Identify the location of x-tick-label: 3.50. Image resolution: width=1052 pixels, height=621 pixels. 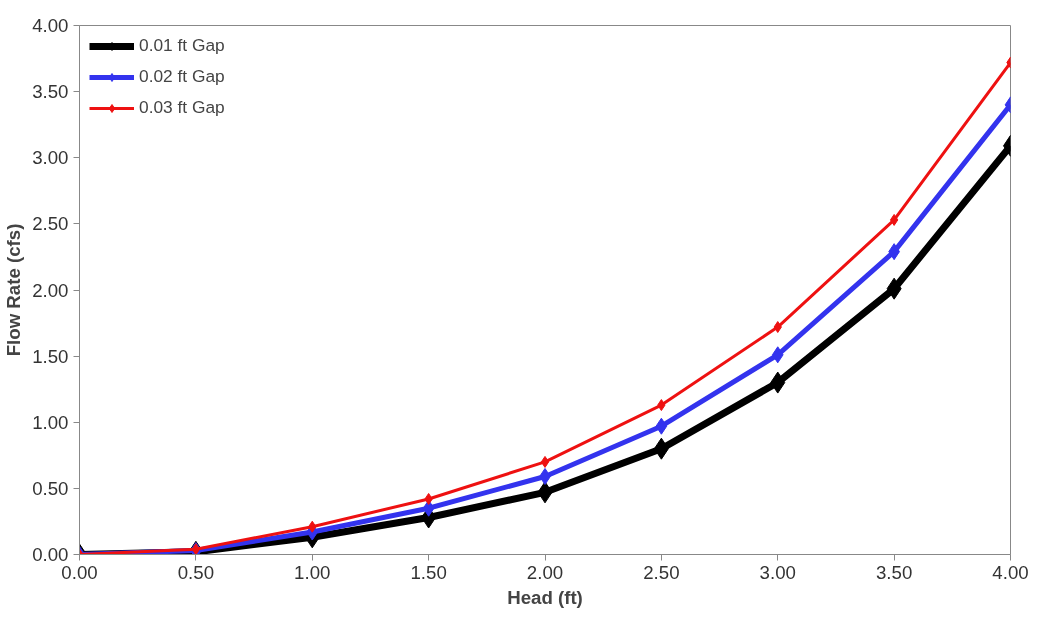
(894, 572).